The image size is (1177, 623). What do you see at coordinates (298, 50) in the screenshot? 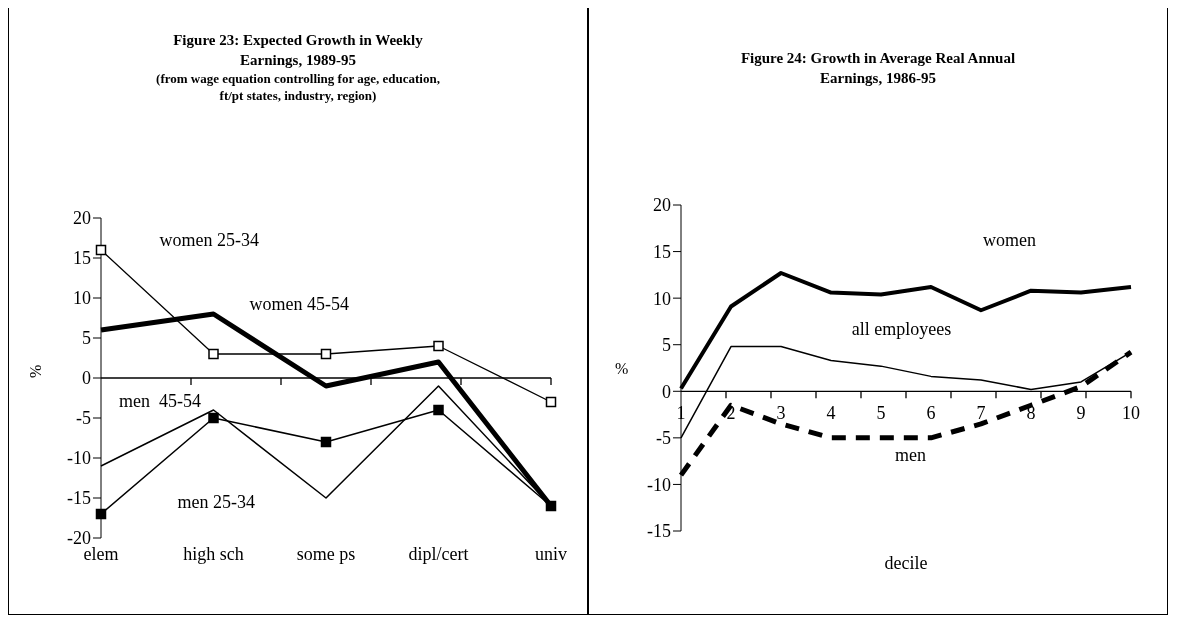
I see `chart-title: Figure 23: Expected Growth in Weekly Earnings, 1989-95` at bounding box center [298, 50].